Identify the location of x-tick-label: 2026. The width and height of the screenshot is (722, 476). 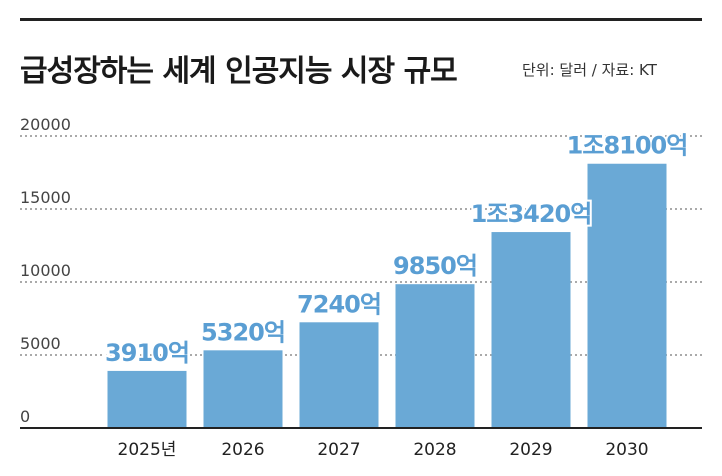
(242, 450).